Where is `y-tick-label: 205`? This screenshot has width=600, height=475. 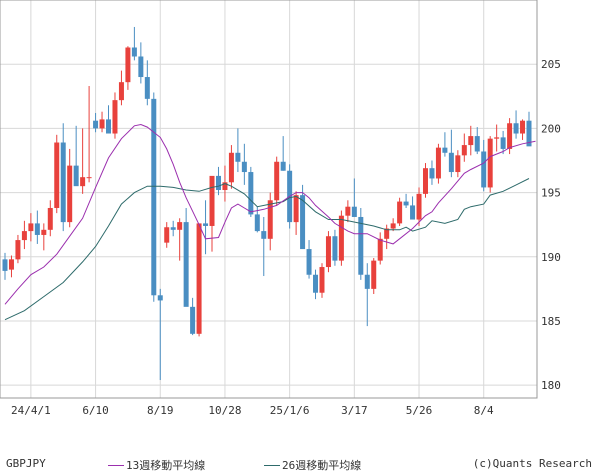 y-tick-label: 205 is located at coordinates (551, 64).